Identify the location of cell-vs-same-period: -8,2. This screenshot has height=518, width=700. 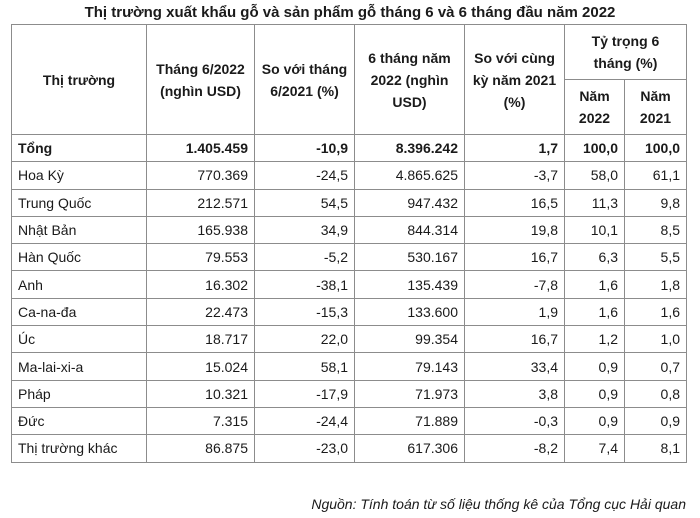
(514, 448).